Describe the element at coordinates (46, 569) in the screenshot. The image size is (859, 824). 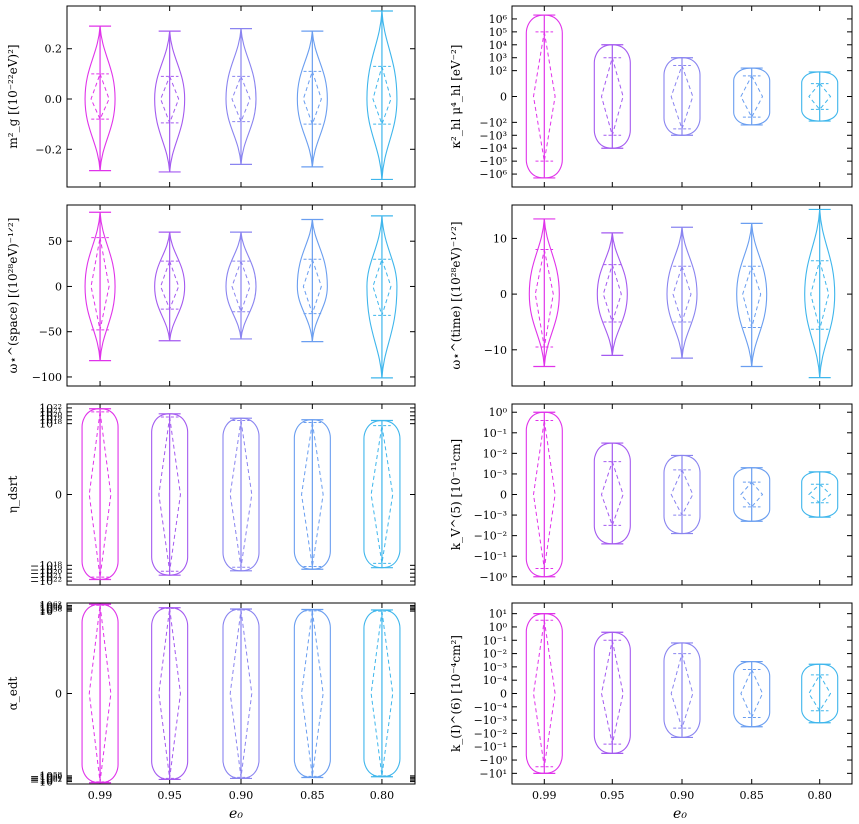
I see `y-tick-label: −10¹⁹` at that location.